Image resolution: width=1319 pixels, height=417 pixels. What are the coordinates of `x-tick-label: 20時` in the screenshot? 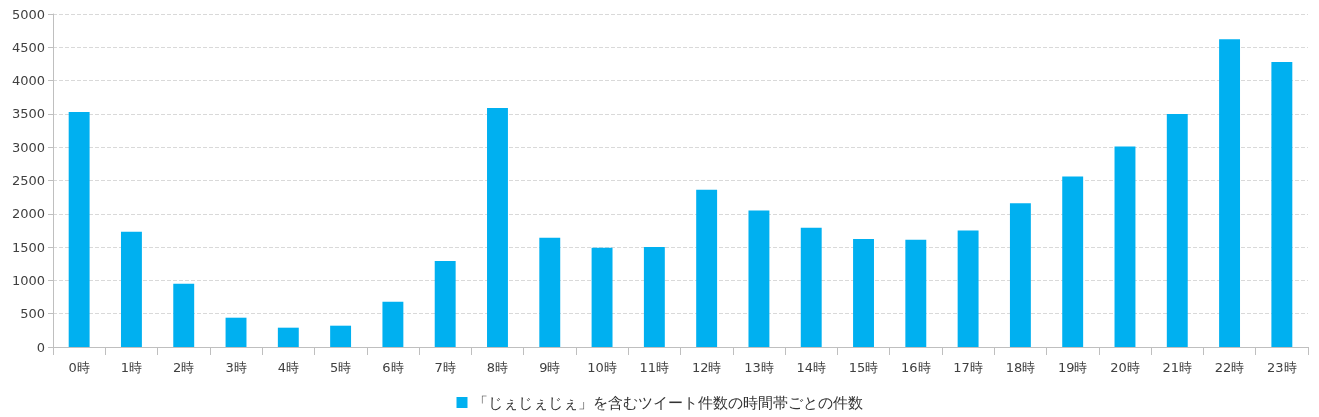 It's located at (1125, 367).